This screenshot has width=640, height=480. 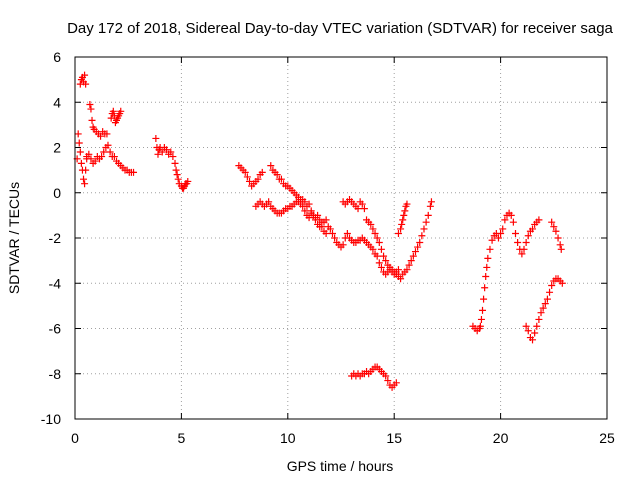 What do you see at coordinates (55, 329) in the screenshot?
I see `y-tick-label: -6` at bounding box center [55, 329].